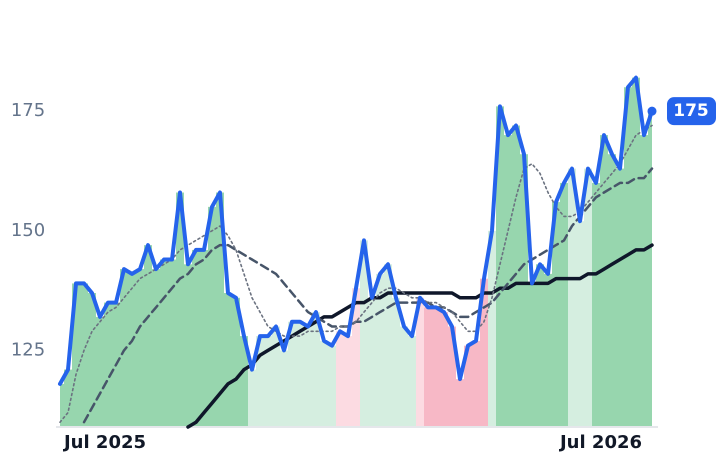 The width and height of the screenshot is (718, 468). I want to click on x-tick-label: Jul 2026, so click(600, 442).